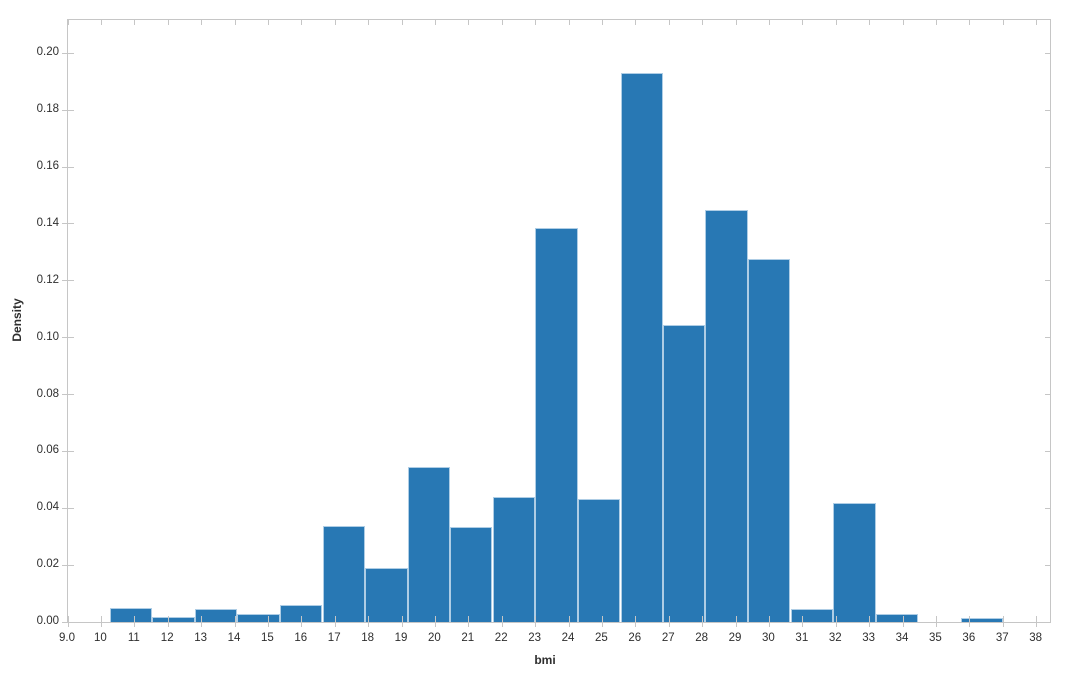 This screenshot has height=682, width=1073. What do you see at coordinates (47, 450) in the screenshot?
I see `y-tick-label: 0.06` at bounding box center [47, 450].